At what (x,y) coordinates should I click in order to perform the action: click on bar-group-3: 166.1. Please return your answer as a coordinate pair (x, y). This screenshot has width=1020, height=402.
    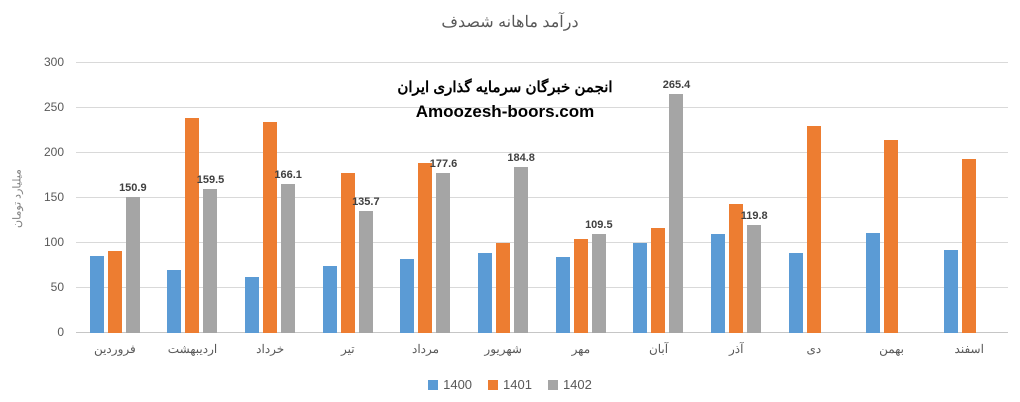
    Looking at the image, I should click on (270, 198).